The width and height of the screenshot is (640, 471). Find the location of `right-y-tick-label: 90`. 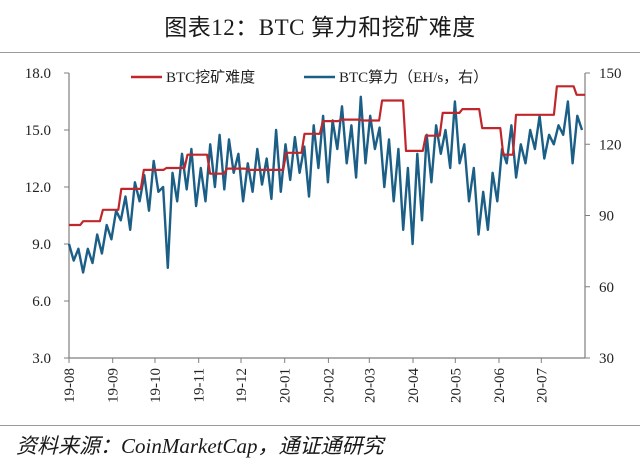

right-y-tick-label: 90 is located at coordinates (606, 217).